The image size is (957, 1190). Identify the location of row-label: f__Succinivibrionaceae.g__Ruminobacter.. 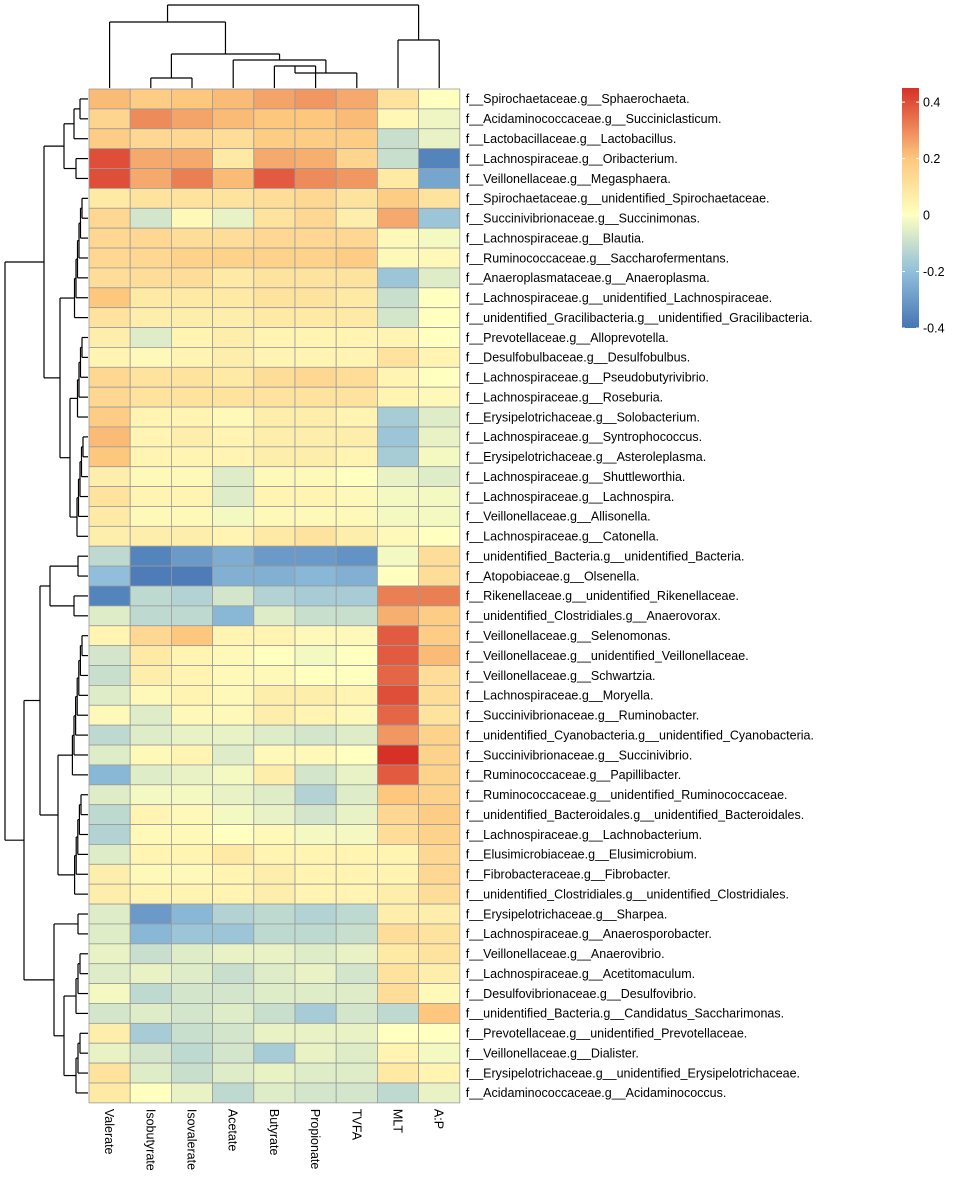
(582, 716).